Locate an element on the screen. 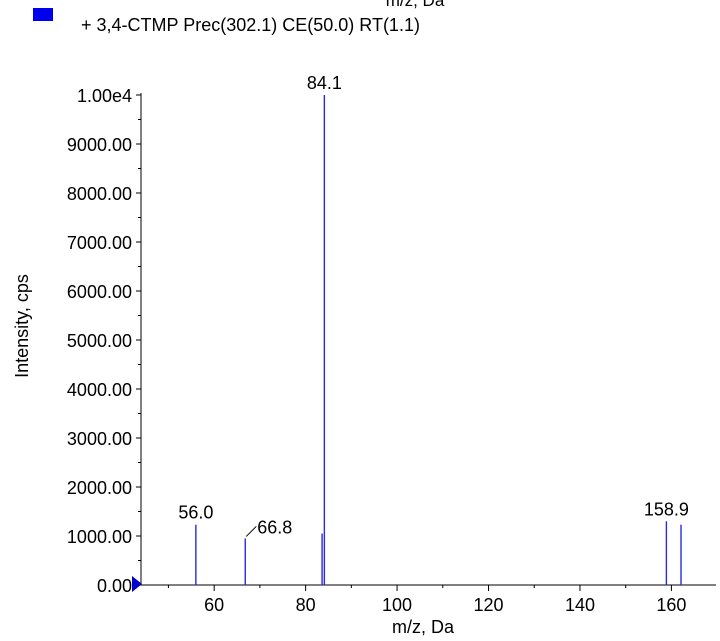 The image size is (720, 641). peak-label: 84.1 is located at coordinates (324, 83).